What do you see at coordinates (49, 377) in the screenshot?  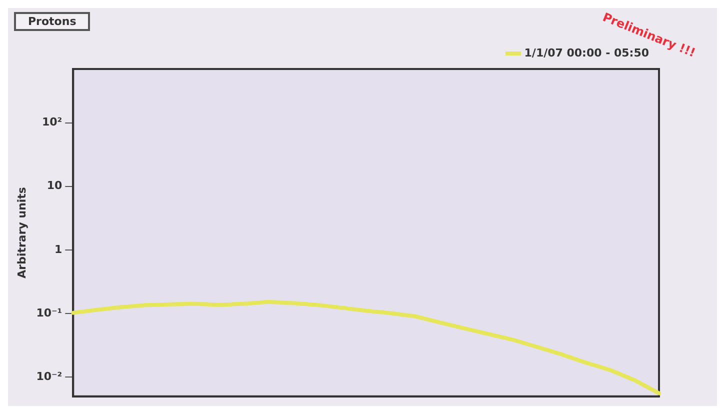 I see `y-tick-label: 10⁻²` at bounding box center [49, 377].